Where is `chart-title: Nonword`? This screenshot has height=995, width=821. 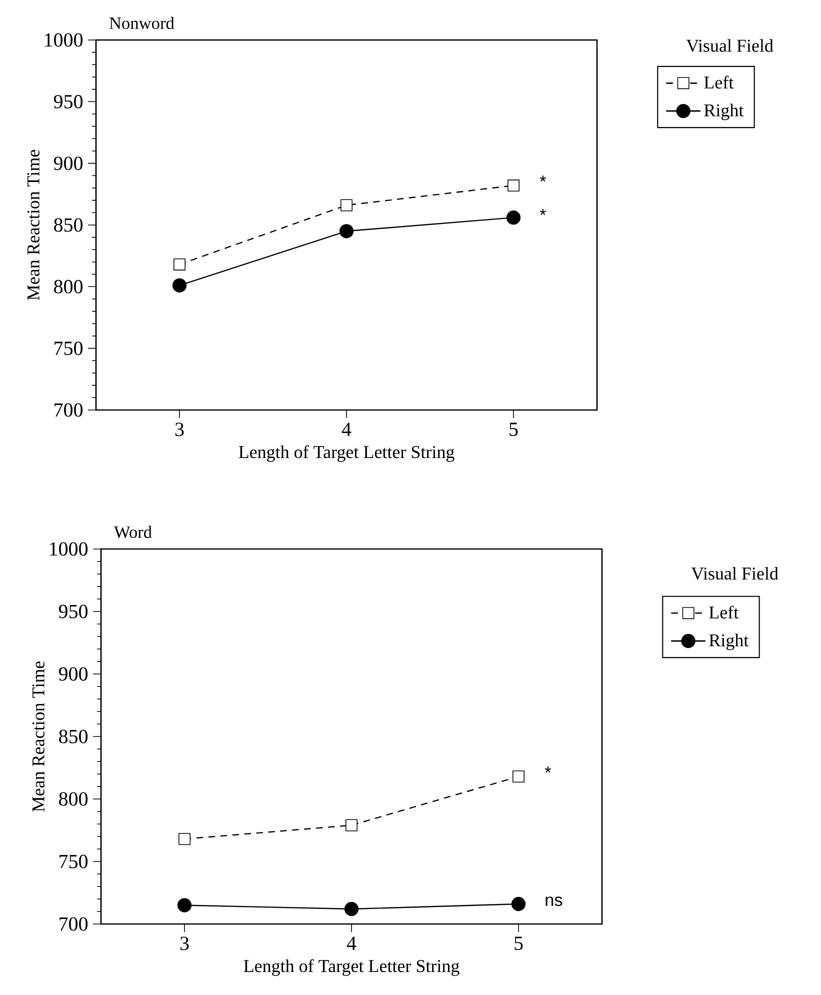
chart-title: Nonword is located at coordinates (141, 23).